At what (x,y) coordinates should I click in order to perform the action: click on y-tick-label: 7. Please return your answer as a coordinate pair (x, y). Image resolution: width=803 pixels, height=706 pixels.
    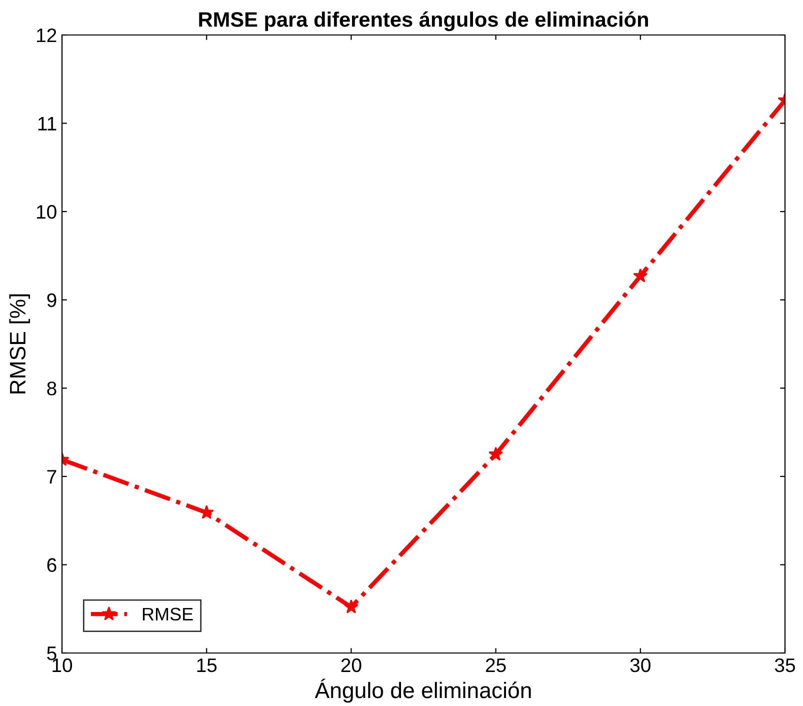
    Looking at the image, I should click on (51, 477).